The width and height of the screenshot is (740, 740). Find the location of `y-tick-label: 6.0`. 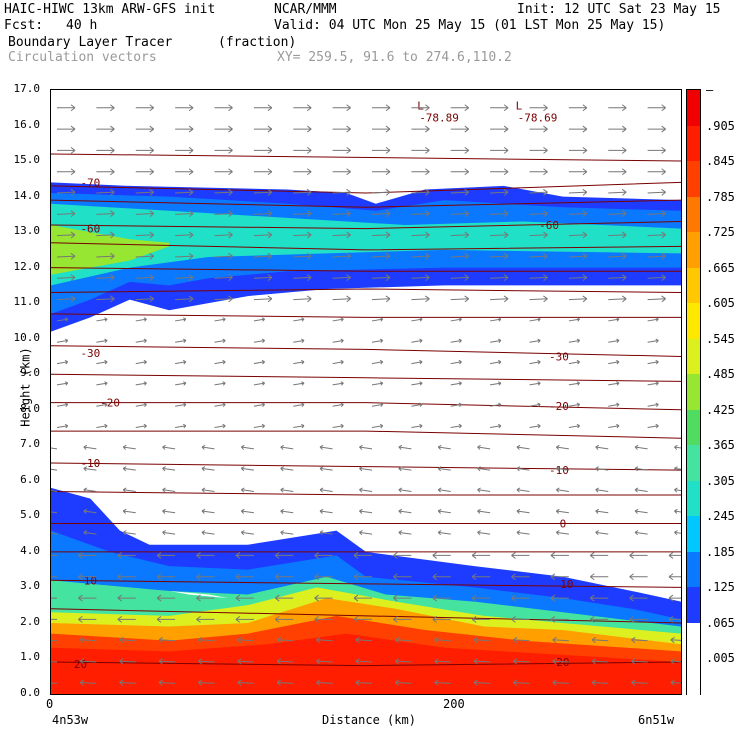

y-tick-label: 6.0 is located at coordinates (30, 479).